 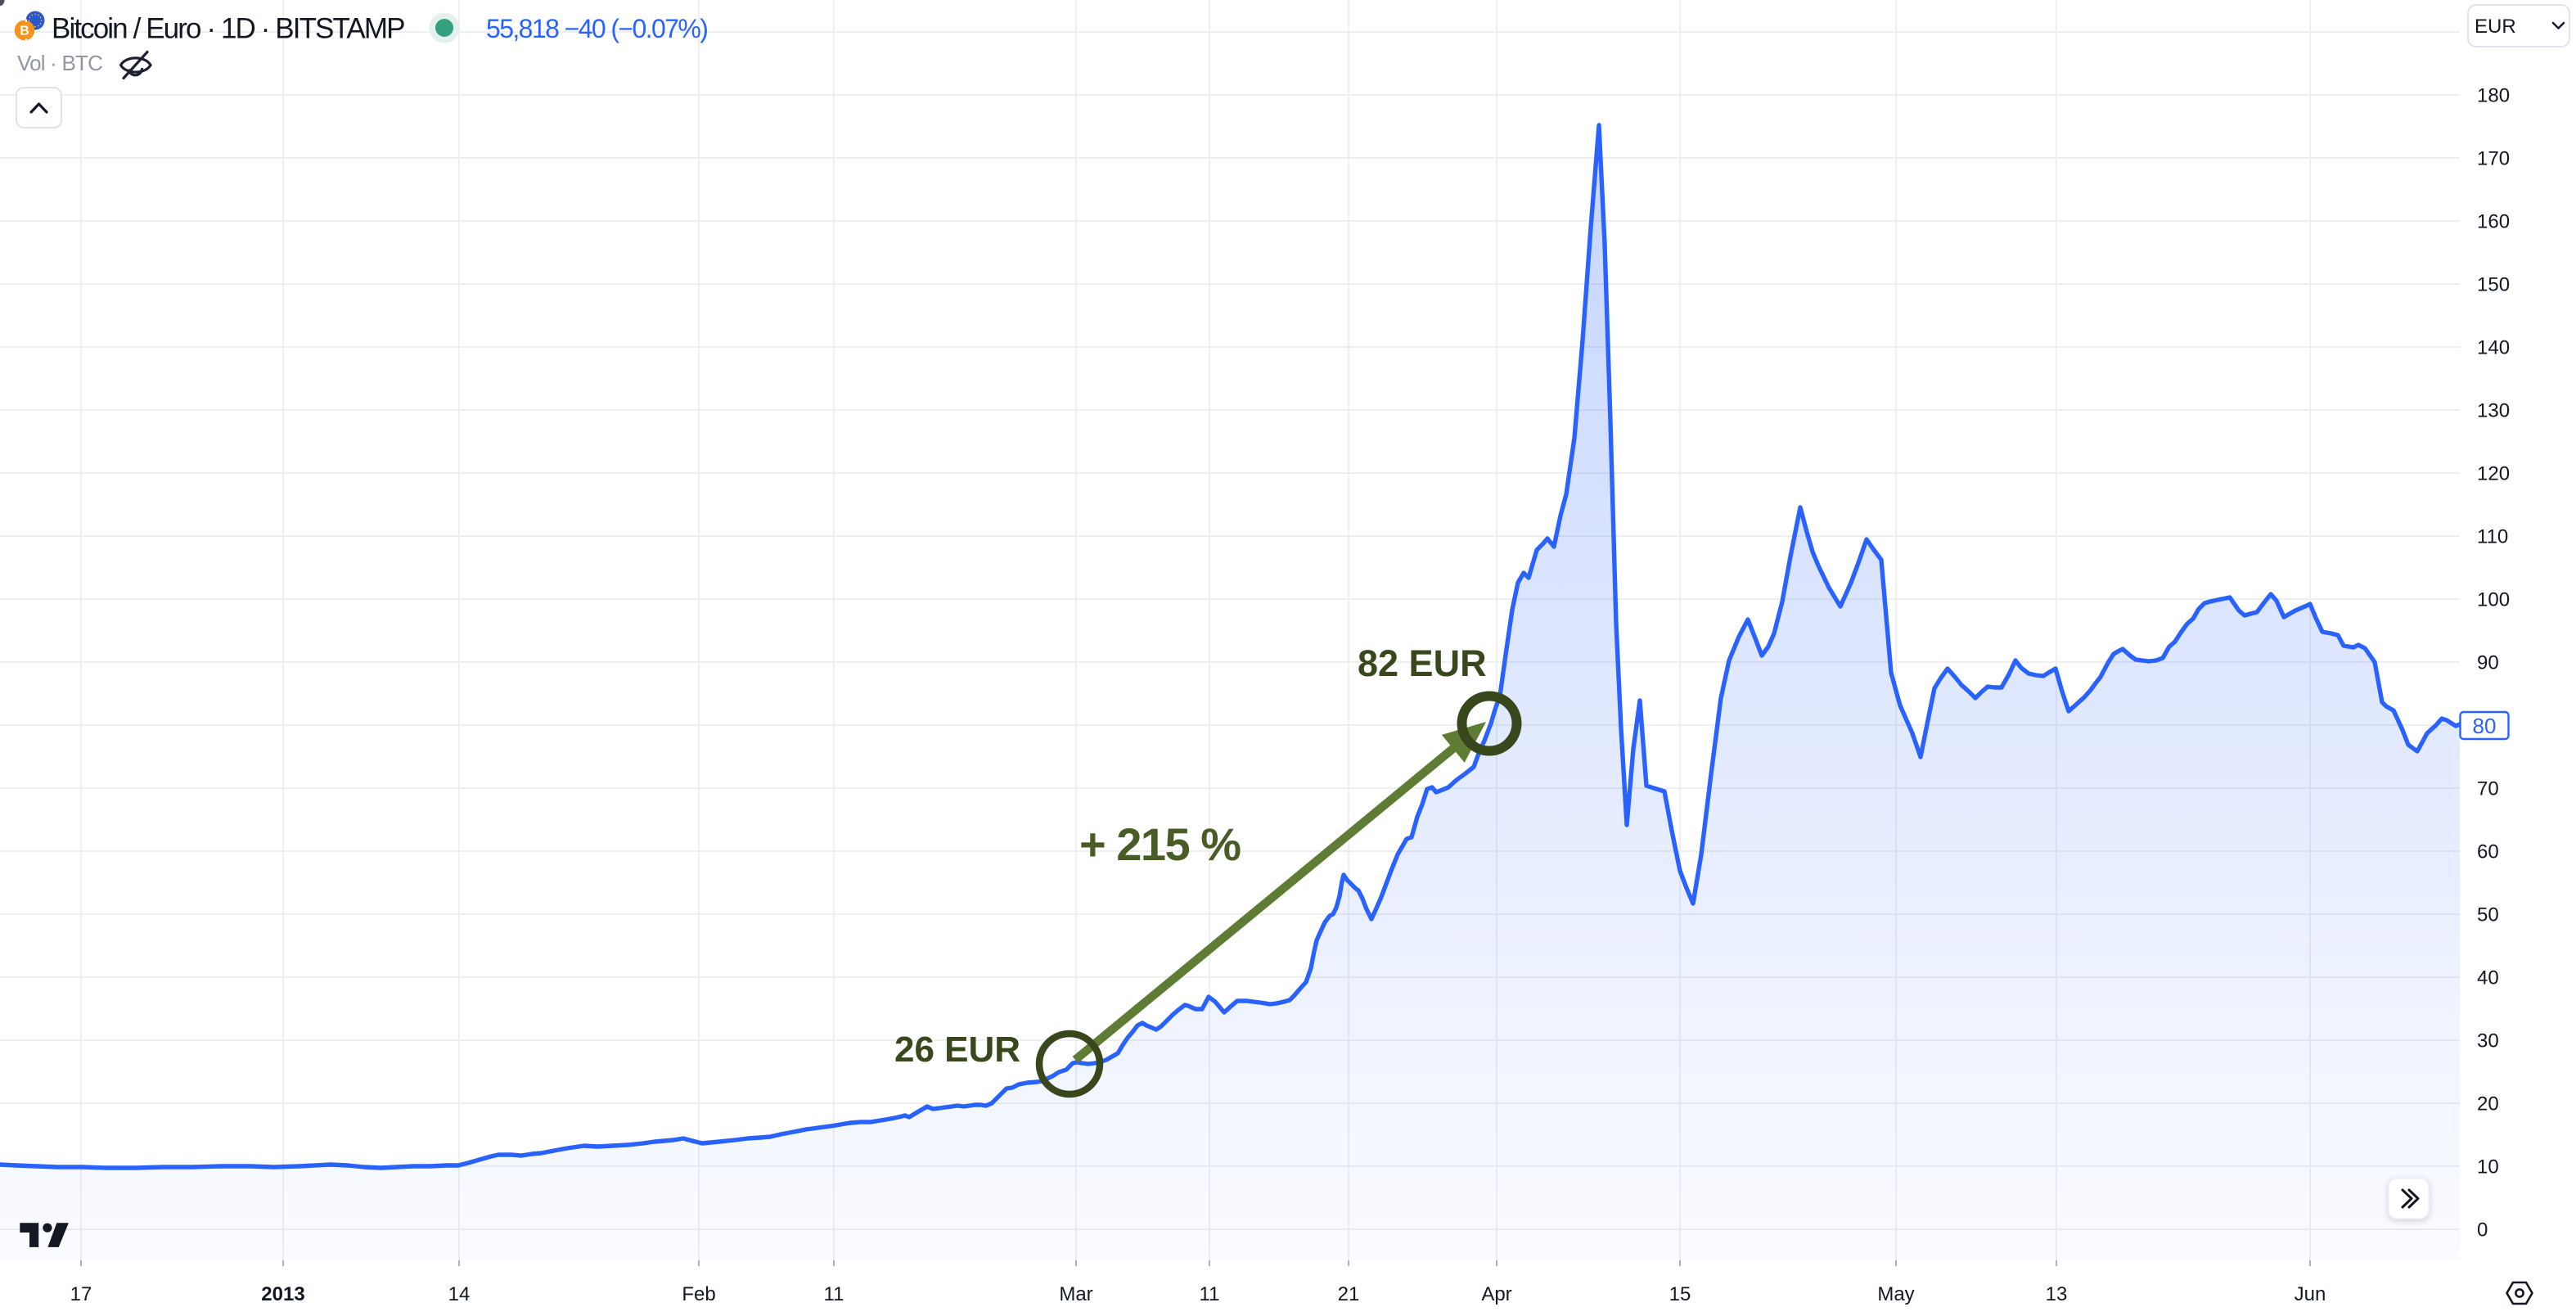 I want to click on svg-text: May, so click(x=1895, y=1294).